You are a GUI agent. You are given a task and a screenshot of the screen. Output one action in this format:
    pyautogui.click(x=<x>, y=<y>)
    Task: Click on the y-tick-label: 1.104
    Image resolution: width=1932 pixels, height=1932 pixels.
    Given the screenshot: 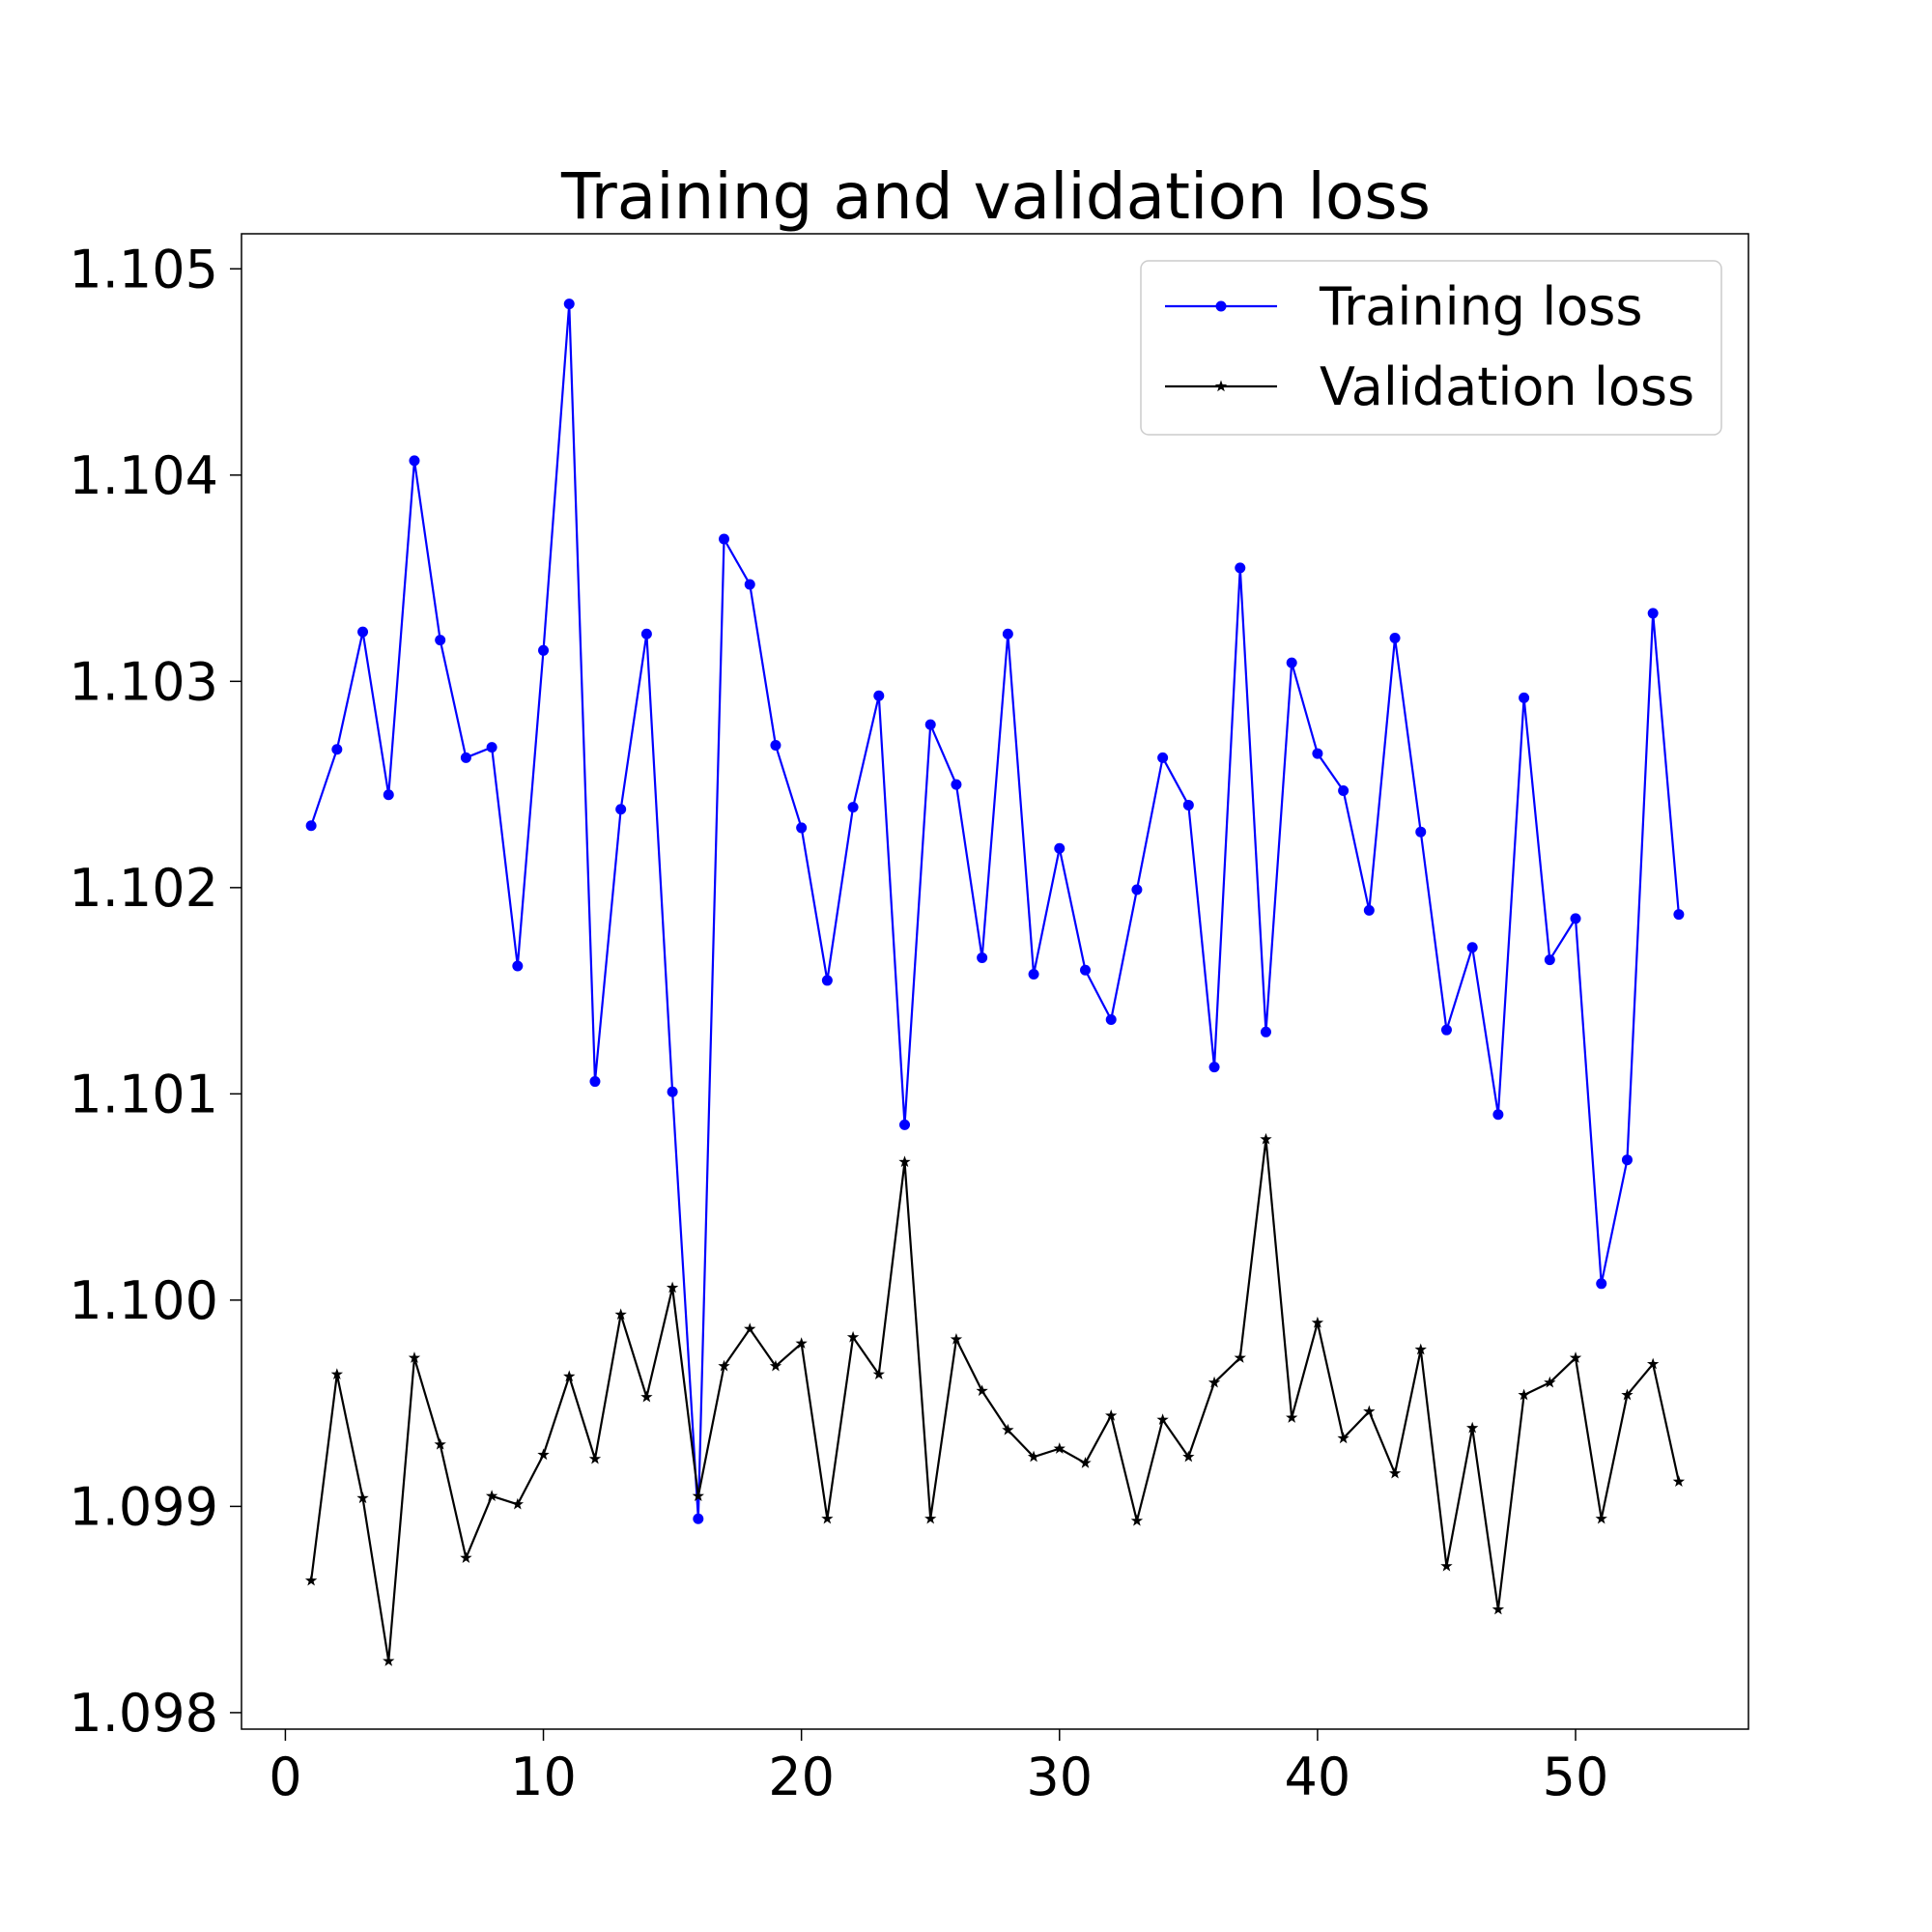 What is the action you would take?
    pyautogui.click(x=143, y=475)
    